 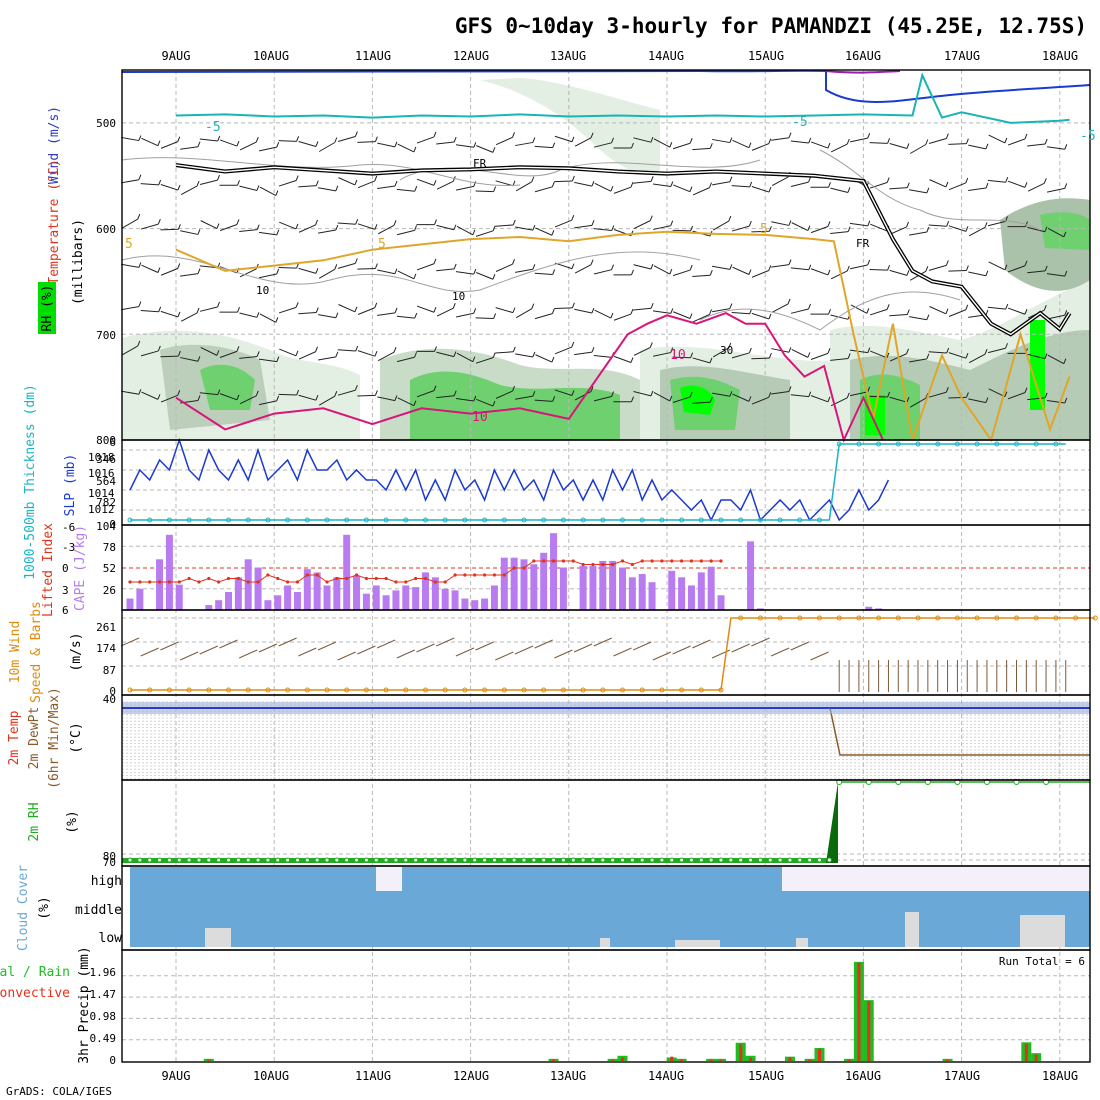 I want to click on rh-contour-line, so click(x=411, y=272).